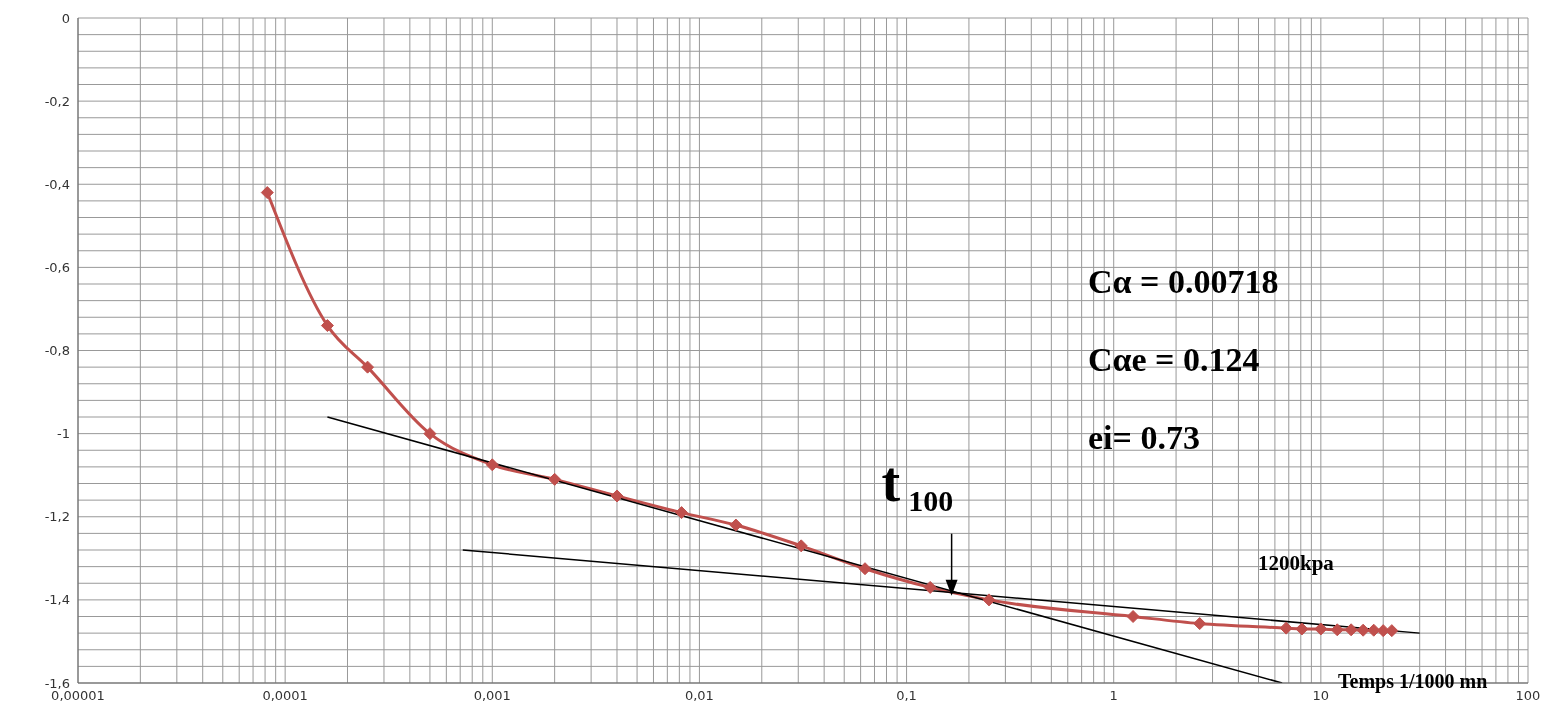 The image size is (1558, 721). Describe the element at coordinates (57, 267) in the screenshot. I see `y-tick-label: -0,6` at that location.